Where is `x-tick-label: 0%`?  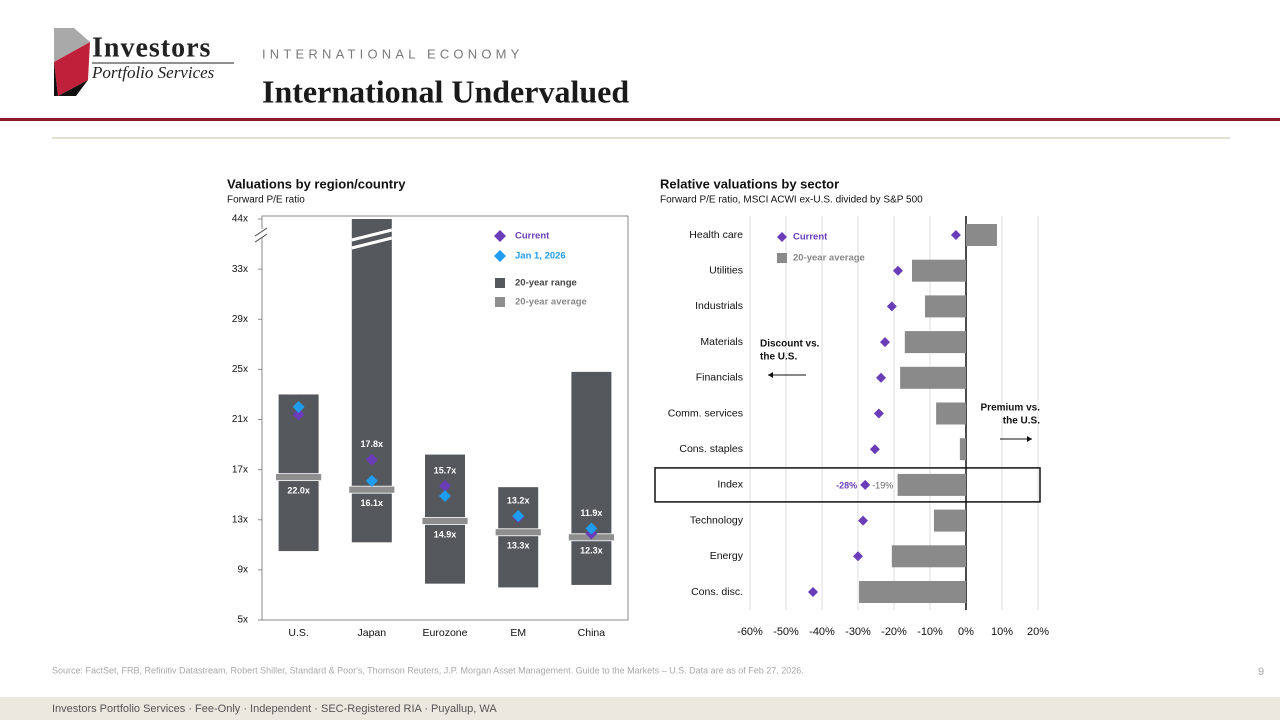
x-tick-label: 0% is located at coordinates (966, 632).